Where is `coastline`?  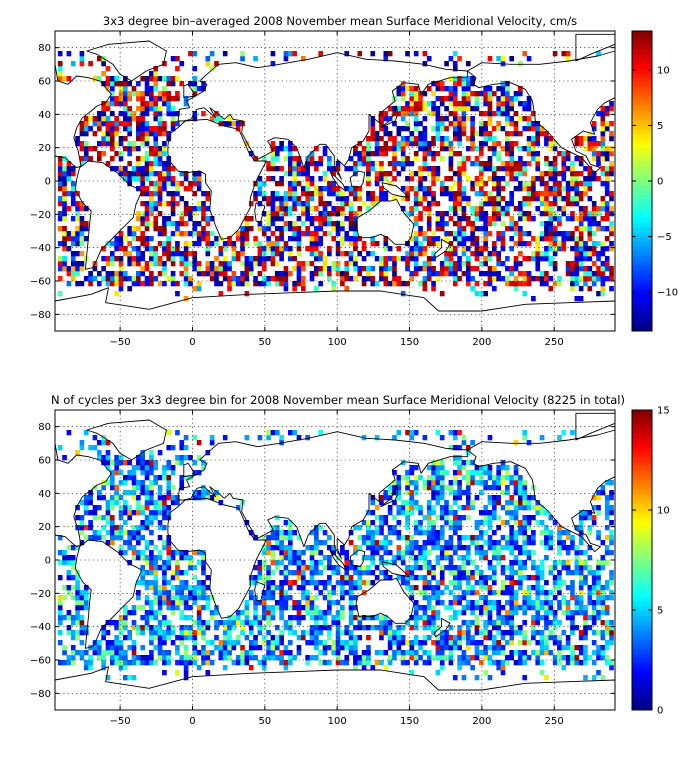 coastline is located at coordinates (322, 116).